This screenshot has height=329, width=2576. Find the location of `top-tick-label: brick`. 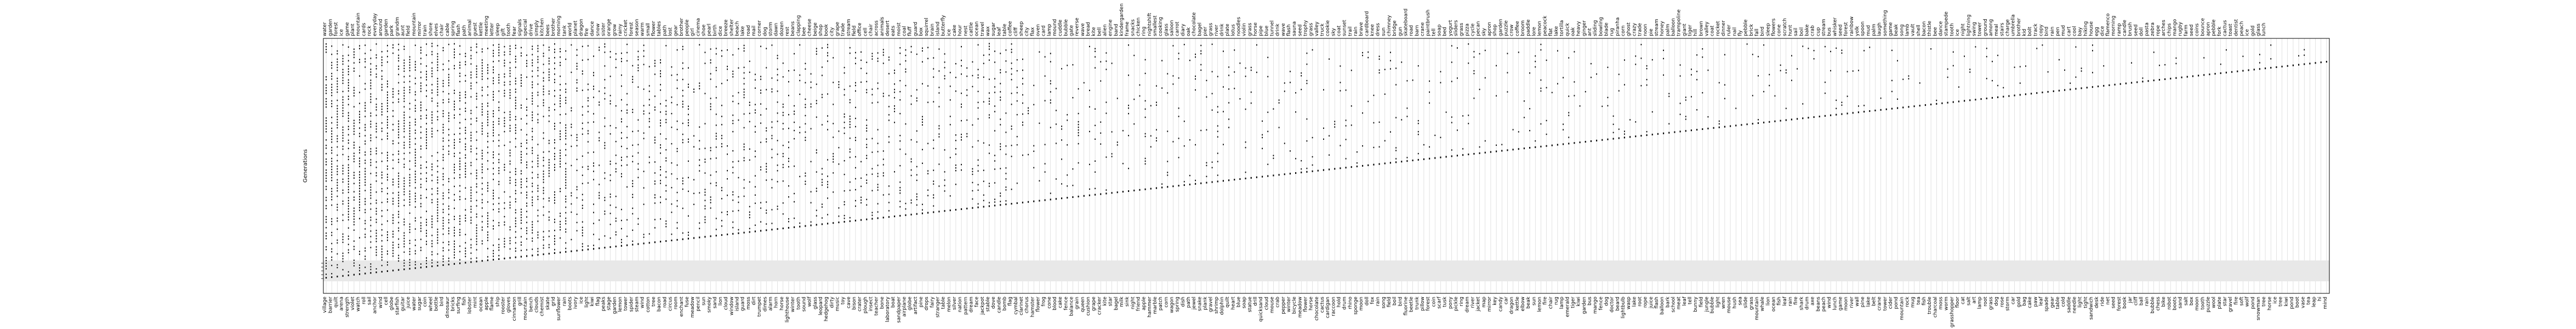

top-tick-label: brick is located at coordinates (1751, 30).